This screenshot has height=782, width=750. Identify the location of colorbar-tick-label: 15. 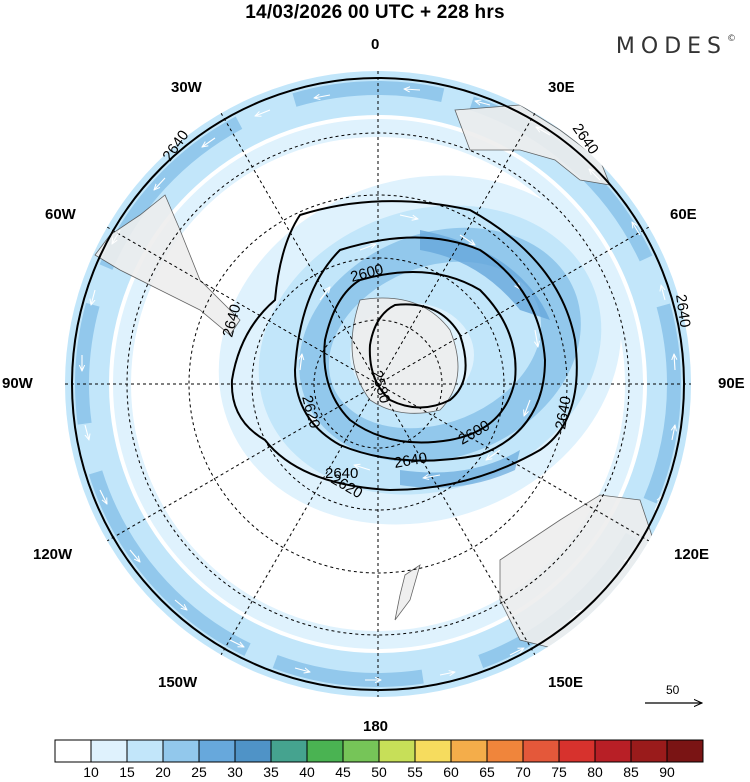
(127, 772).